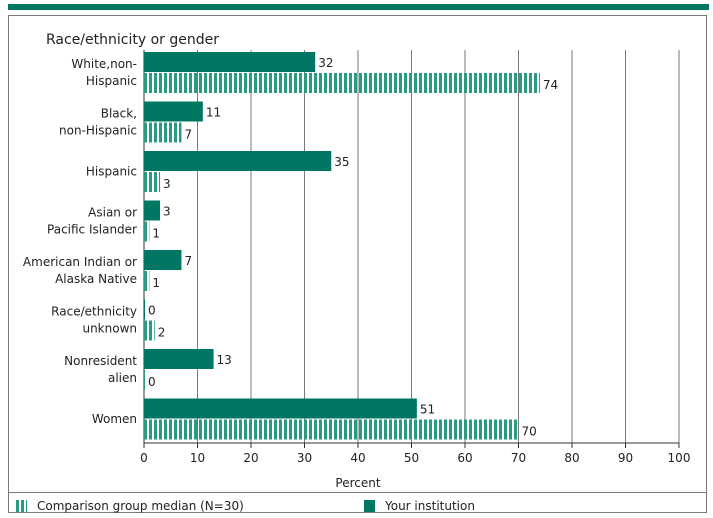 Image resolution: width=713 pixels, height=518 pixels. I want to click on comparison-value-label: 7, so click(188, 135).